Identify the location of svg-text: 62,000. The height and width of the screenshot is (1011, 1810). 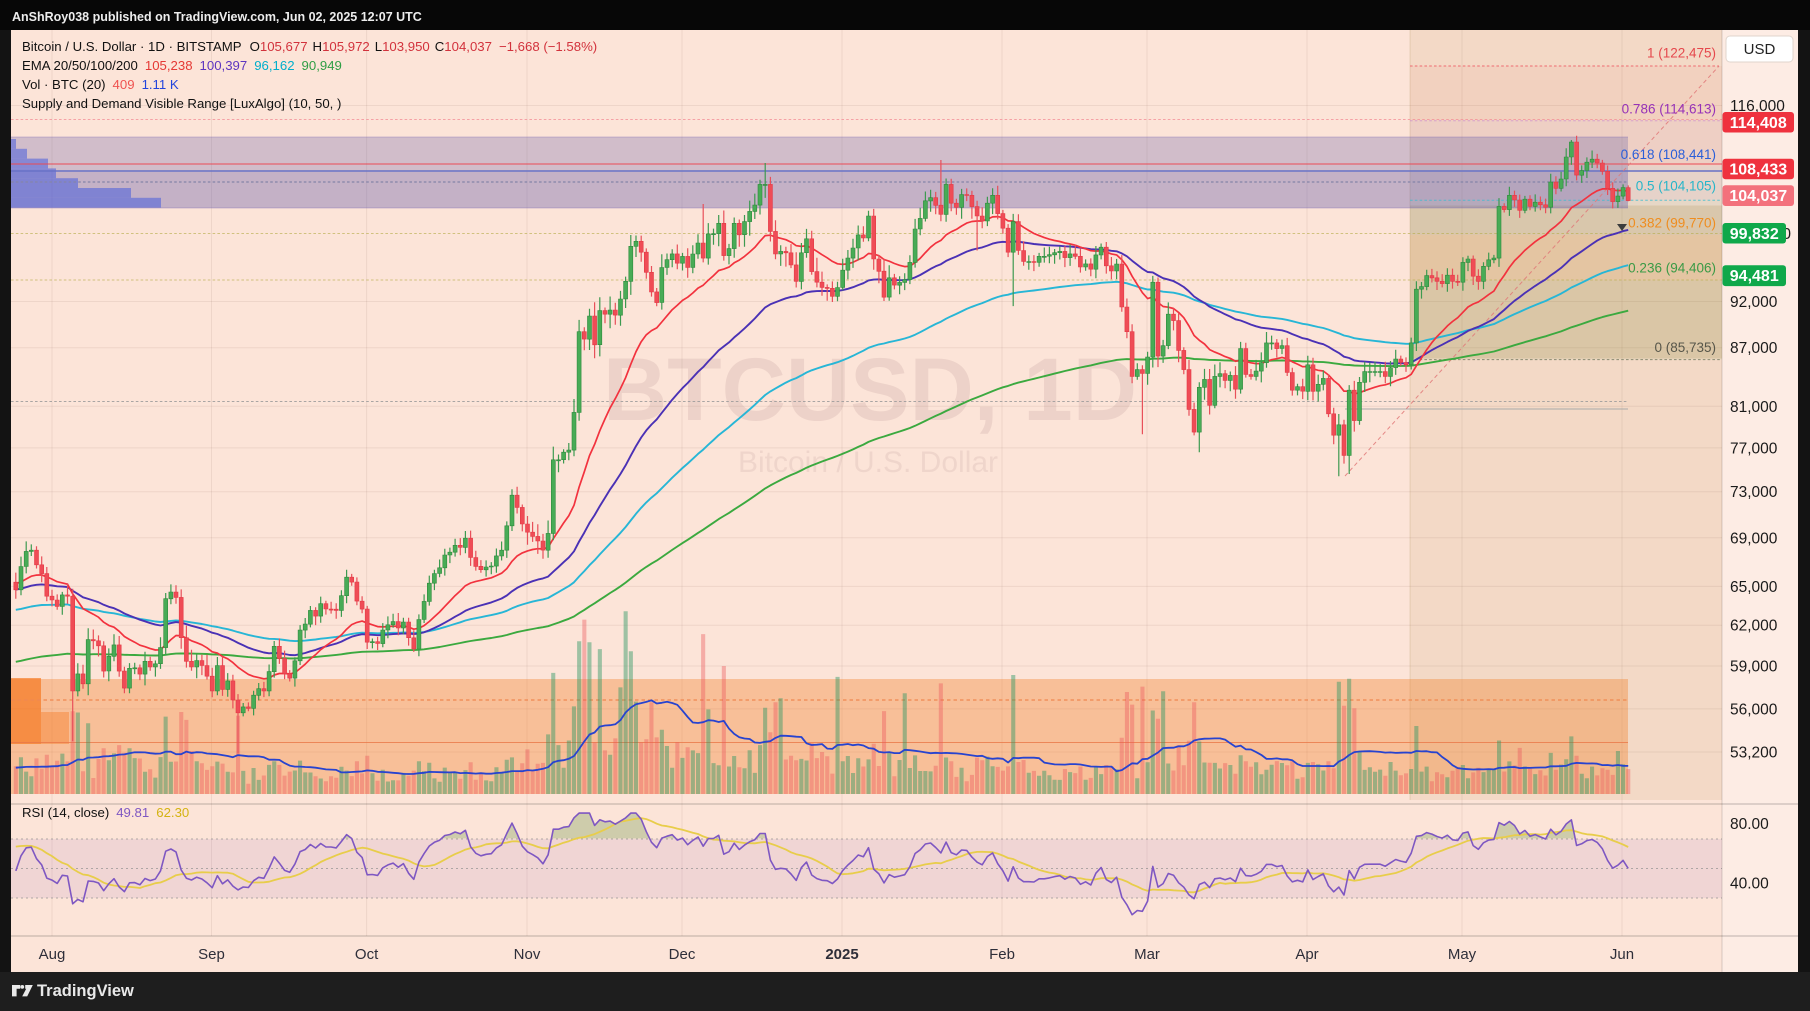
(1754, 626).